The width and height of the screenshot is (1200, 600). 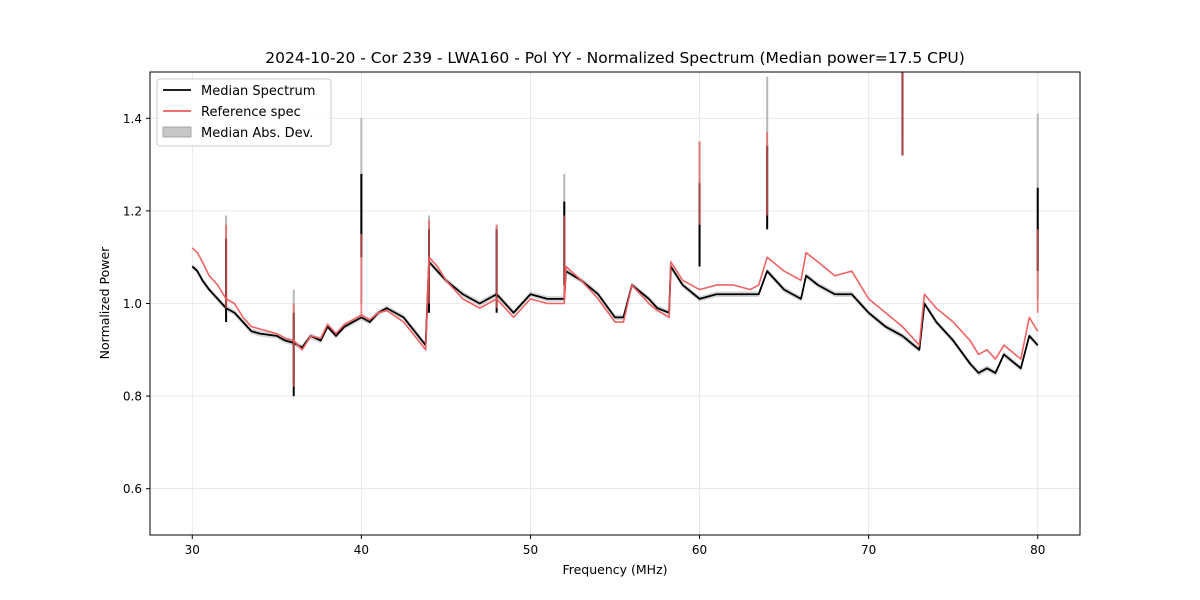 I want to click on legend-label-median: Median Spectrum, so click(x=258, y=91).